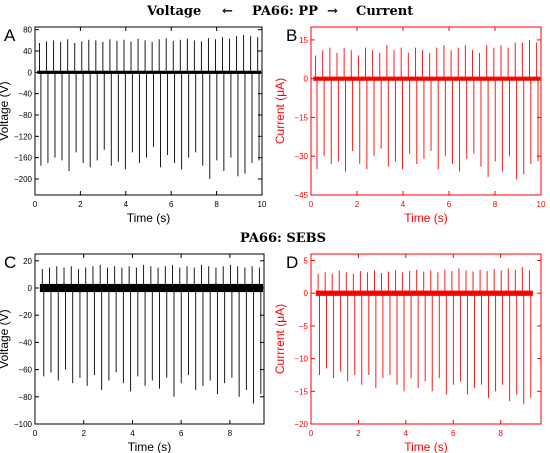 Image resolution: width=550 pixels, height=453 pixels. Describe the element at coordinates (23, 158) in the screenshot. I see `y-tick-label: −160` at that location.